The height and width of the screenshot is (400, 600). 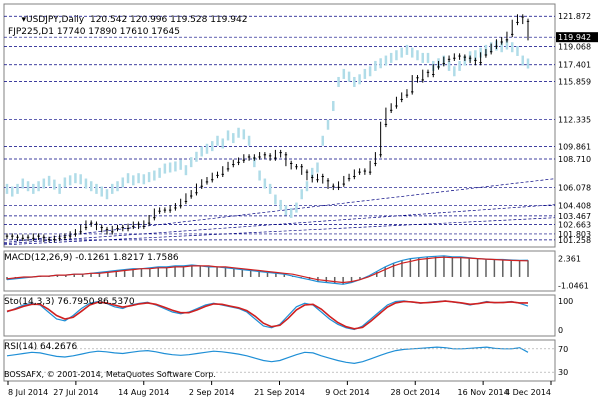 I want to click on price-level-label: 102.663, so click(x=574, y=225).